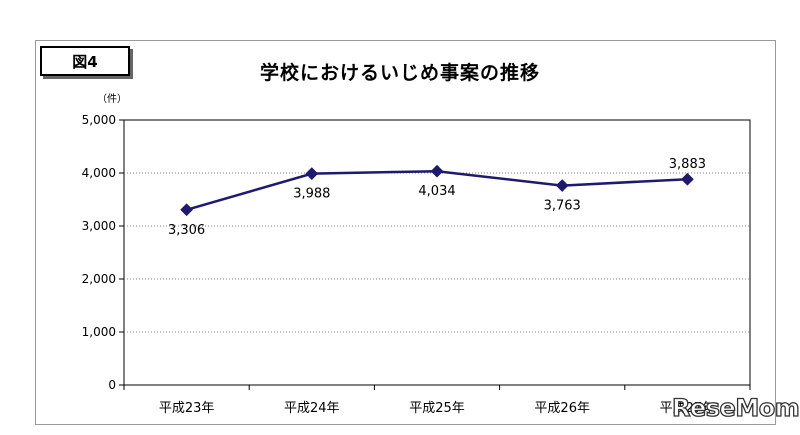 The image size is (800, 435). Describe the element at coordinates (312, 408) in the screenshot. I see `x-tick-label: 平成24年` at that location.